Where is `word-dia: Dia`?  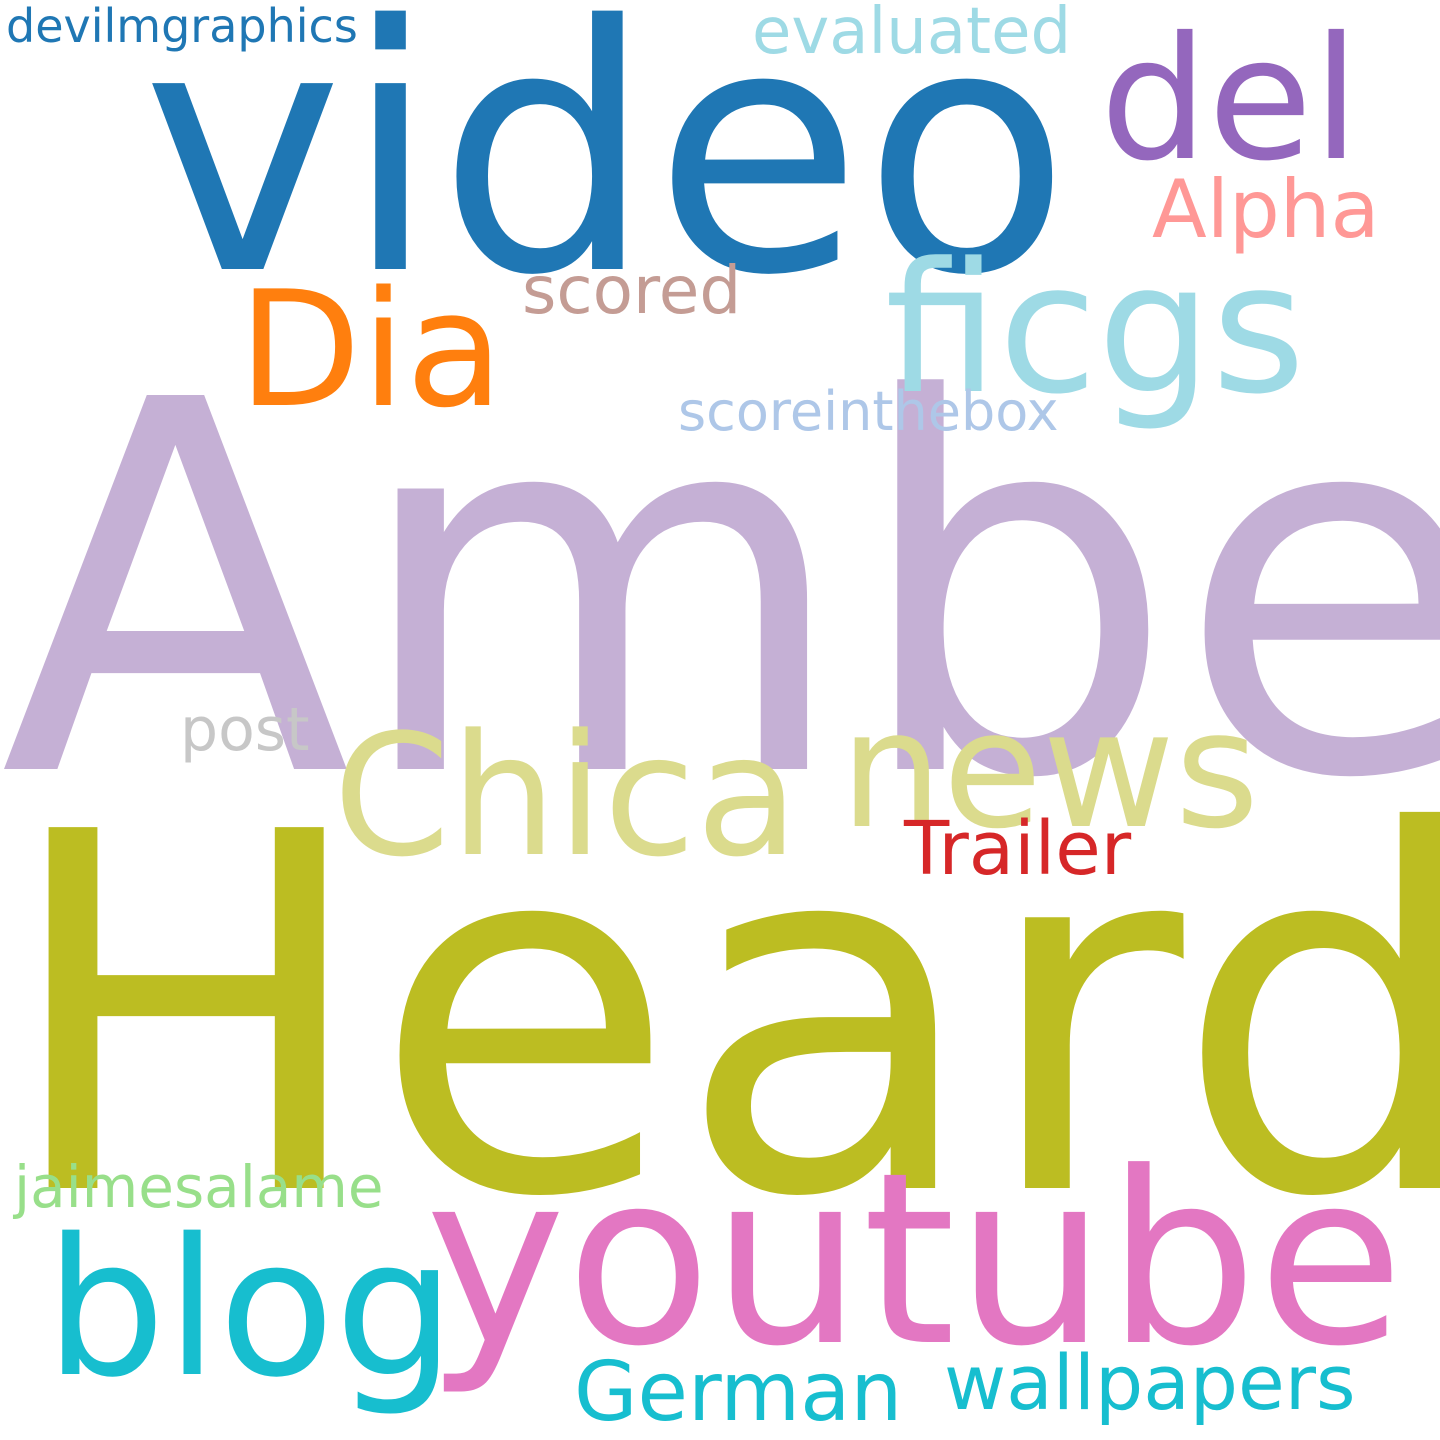 word-dia: Dia is located at coordinates (371, 349).